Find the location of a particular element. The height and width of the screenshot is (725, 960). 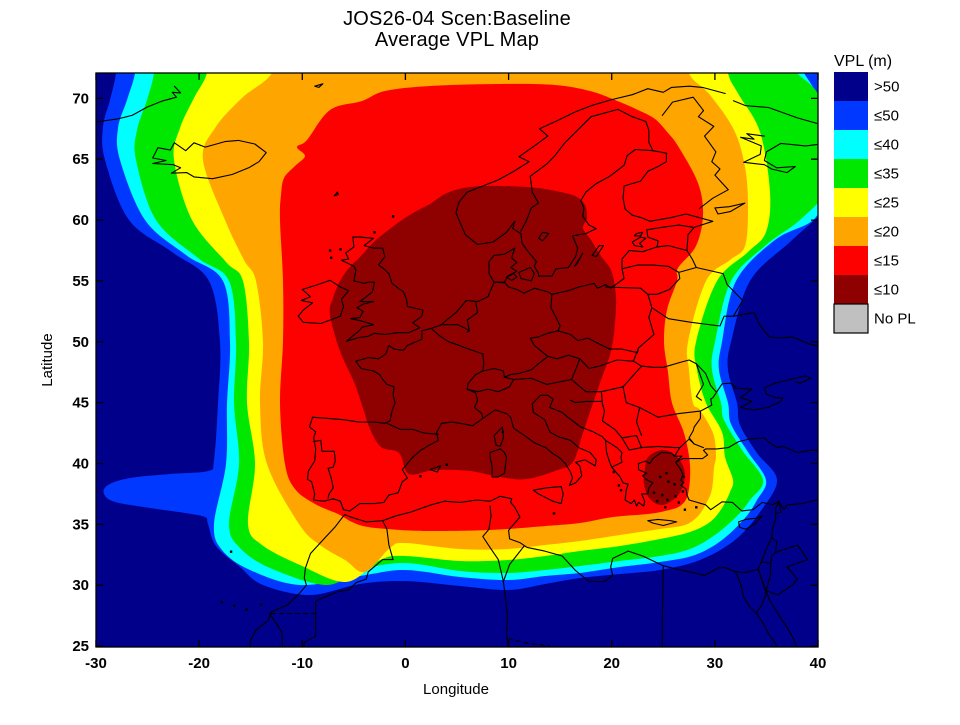

svg-text: 45 is located at coordinates (80, 403).